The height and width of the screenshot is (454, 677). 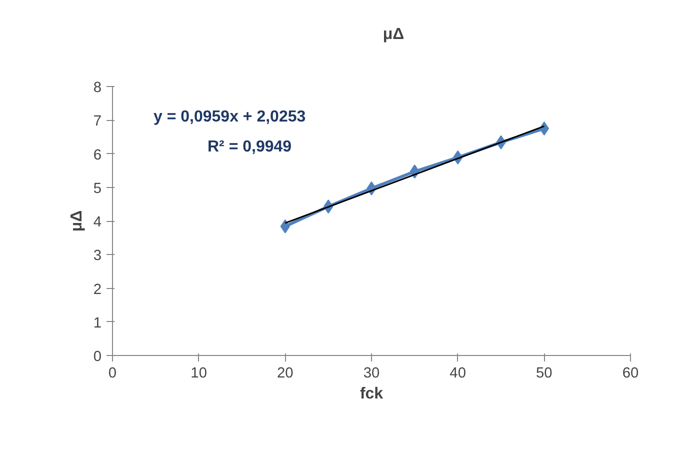 I want to click on annotation: R² = 0,9949, so click(x=250, y=147).